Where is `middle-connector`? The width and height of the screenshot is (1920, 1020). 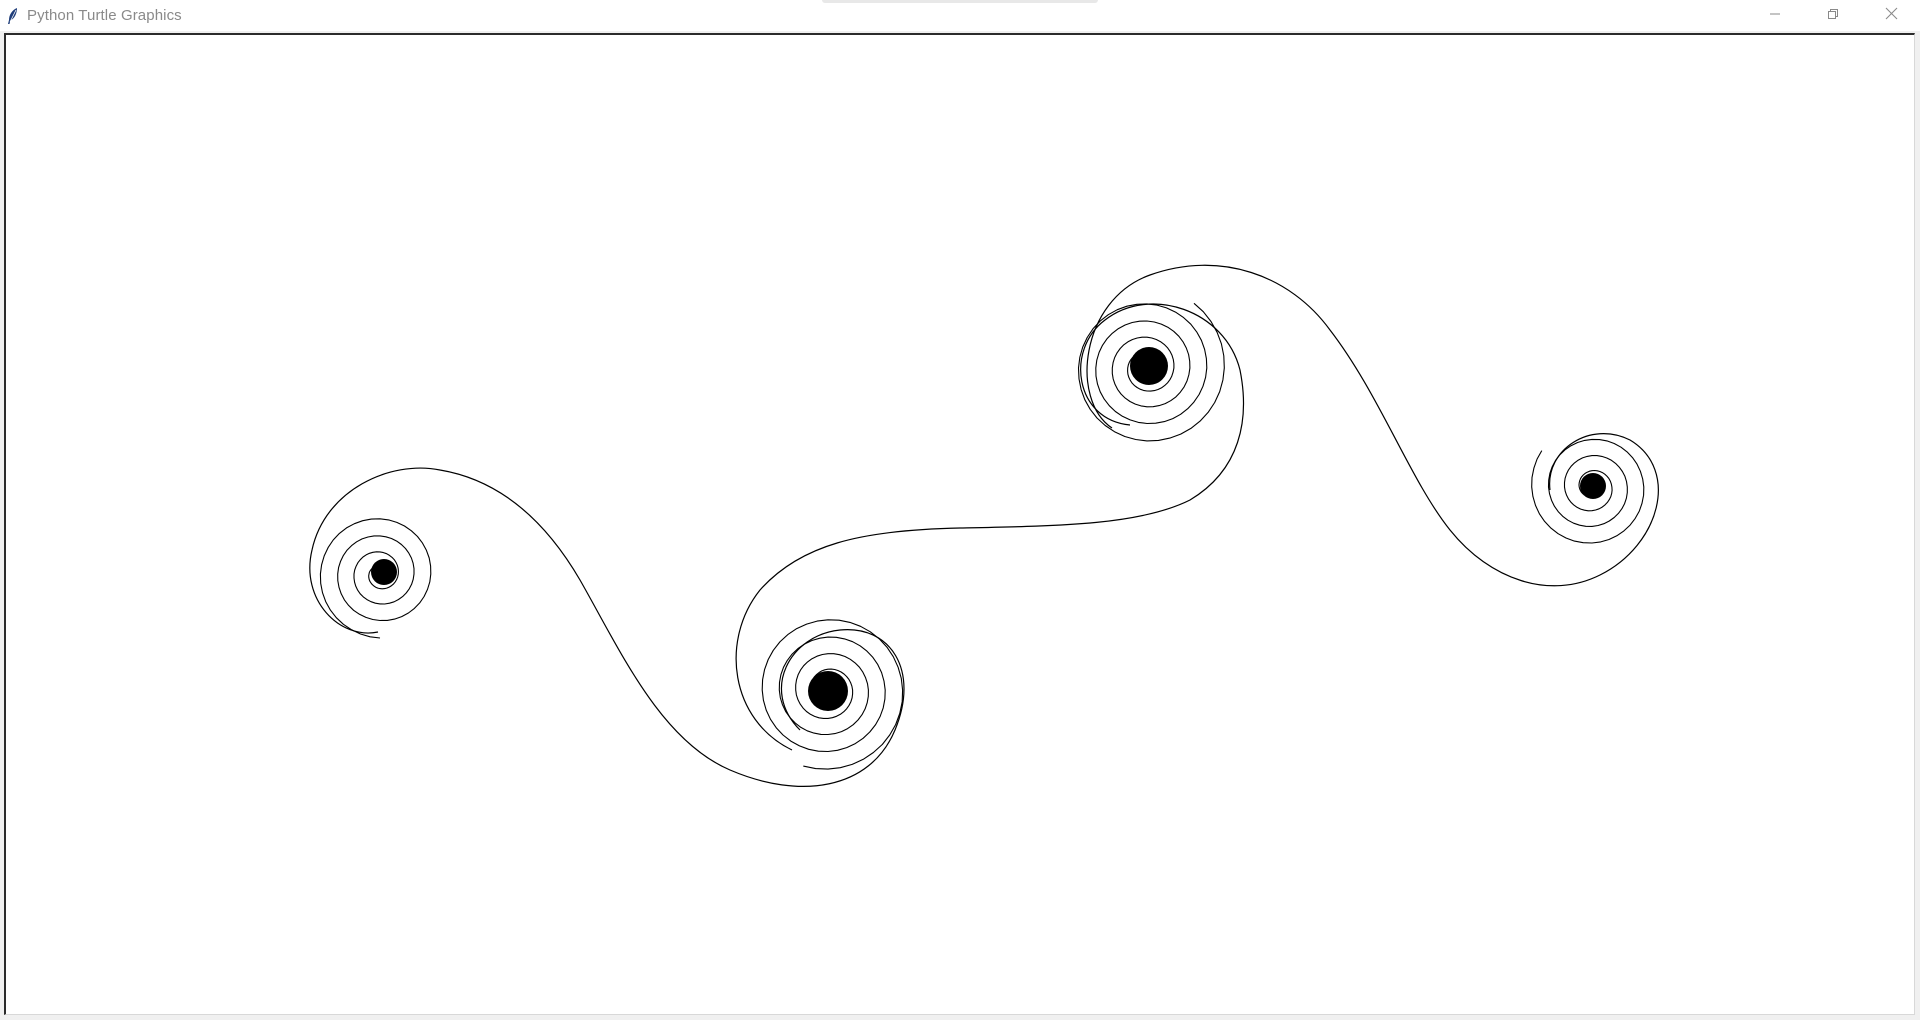 middle-connector is located at coordinates (990, 527).